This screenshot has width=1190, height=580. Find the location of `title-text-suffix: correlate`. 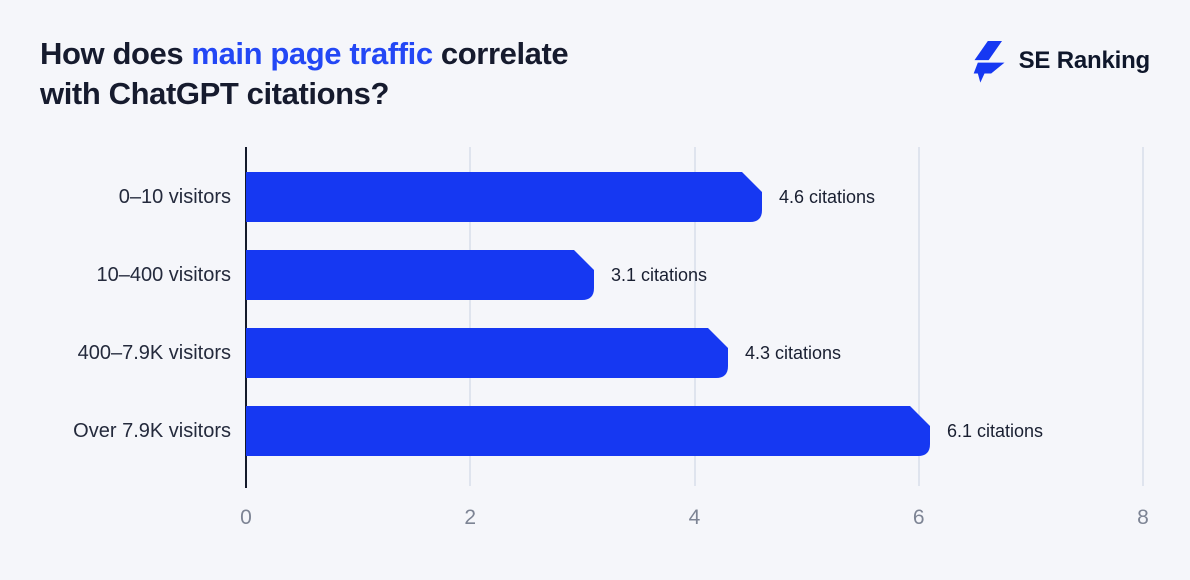

title-text-suffix: correlate is located at coordinates (500, 53).